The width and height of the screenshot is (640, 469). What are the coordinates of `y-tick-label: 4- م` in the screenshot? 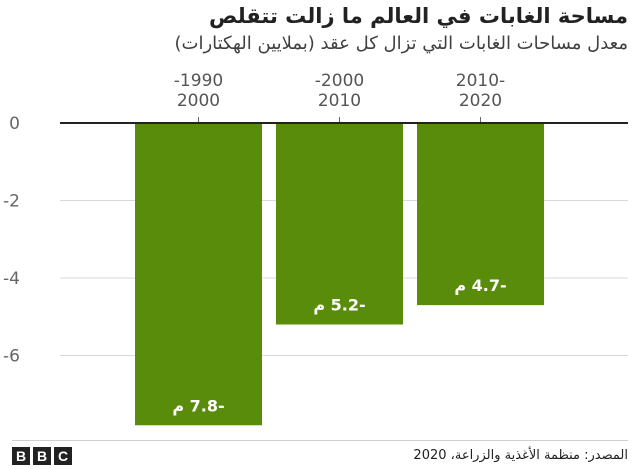 It's located at (10, 279).